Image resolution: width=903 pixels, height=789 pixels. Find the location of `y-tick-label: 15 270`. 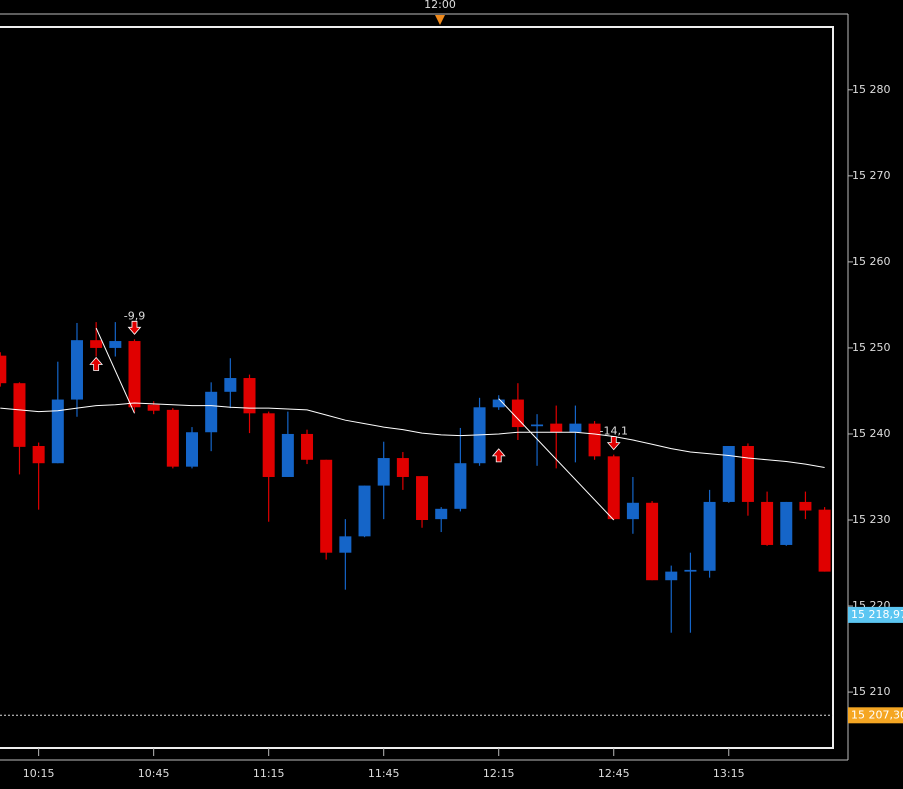

y-tick-label: 15 270 is located at coordinates (871, 175).